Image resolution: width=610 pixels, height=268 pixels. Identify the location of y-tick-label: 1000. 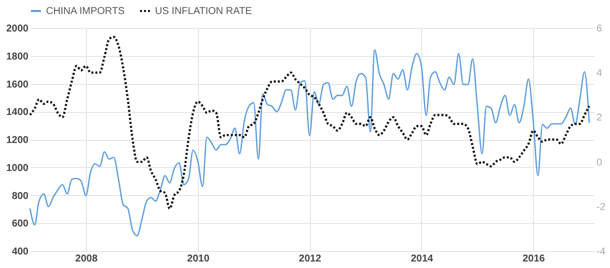
(17, 168).